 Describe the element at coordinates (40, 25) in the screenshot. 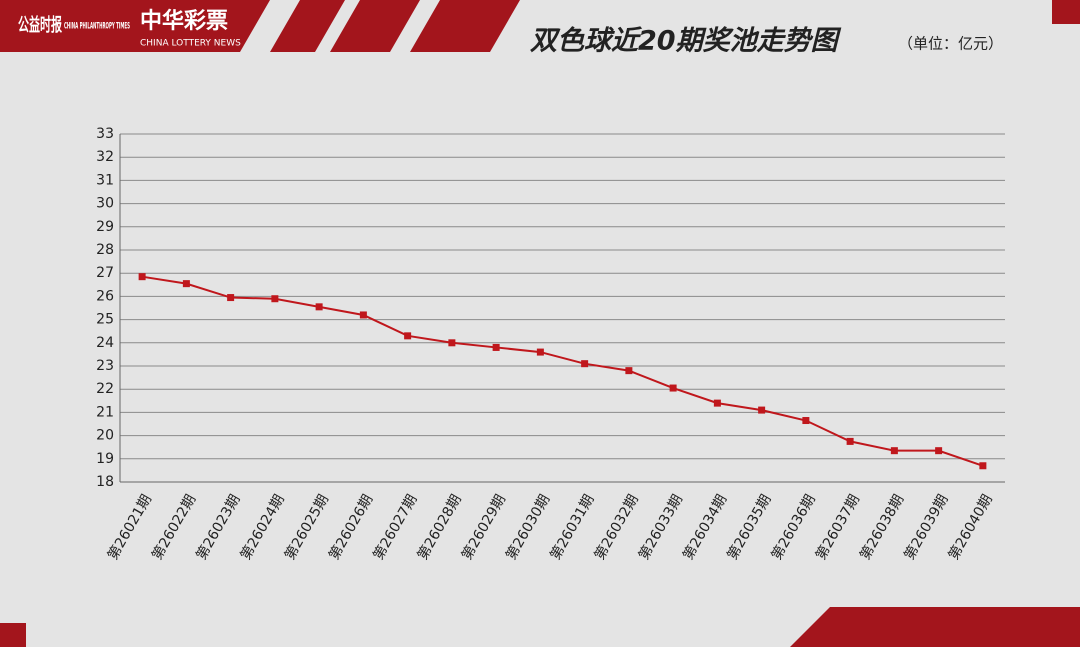

I see `logo-text: 公益时报` at that location.